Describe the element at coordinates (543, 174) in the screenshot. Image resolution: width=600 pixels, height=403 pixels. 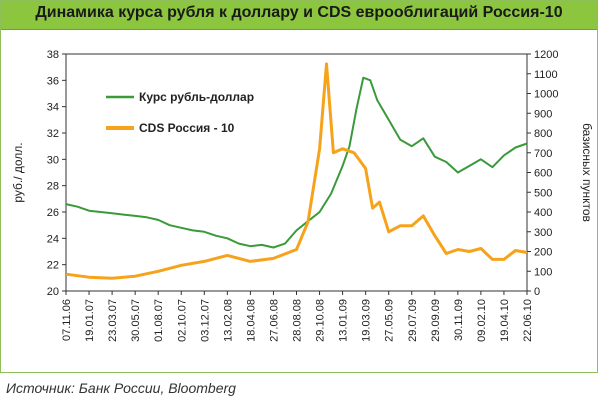
I see `right-tick-label: 600` at that location.